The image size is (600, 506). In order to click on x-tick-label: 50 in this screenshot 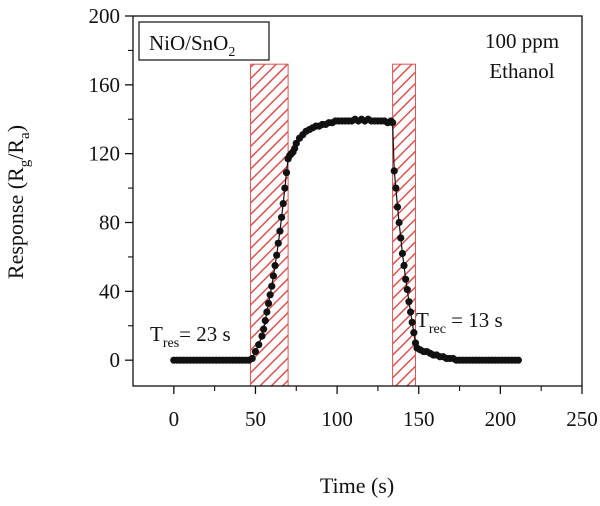, I will do `click(255, 419)`.